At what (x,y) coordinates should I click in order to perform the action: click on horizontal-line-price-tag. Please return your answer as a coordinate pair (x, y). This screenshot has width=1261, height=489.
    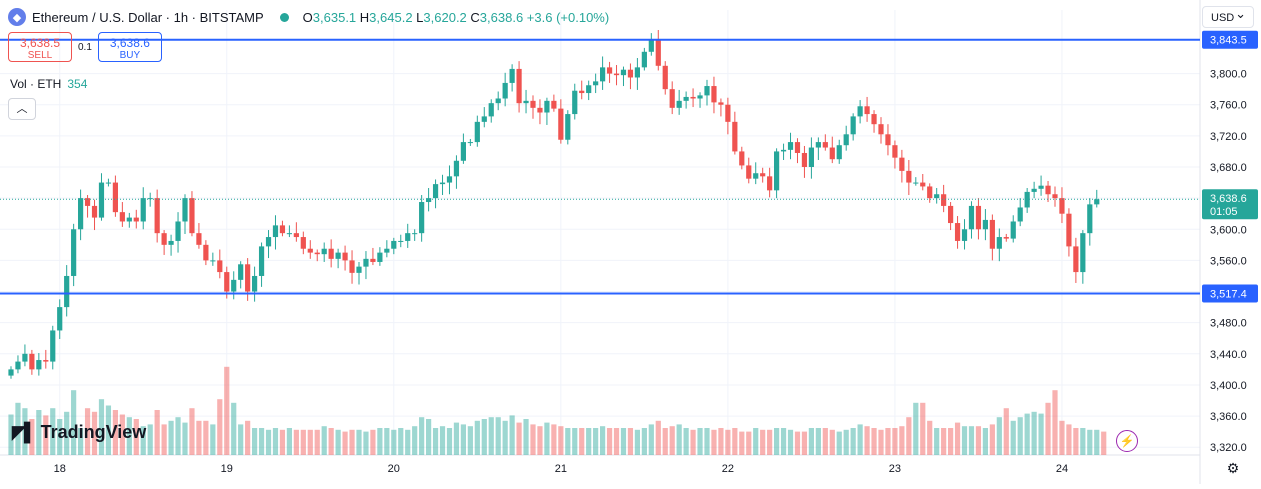
    Looking at the image, I should click on (1230, 39).